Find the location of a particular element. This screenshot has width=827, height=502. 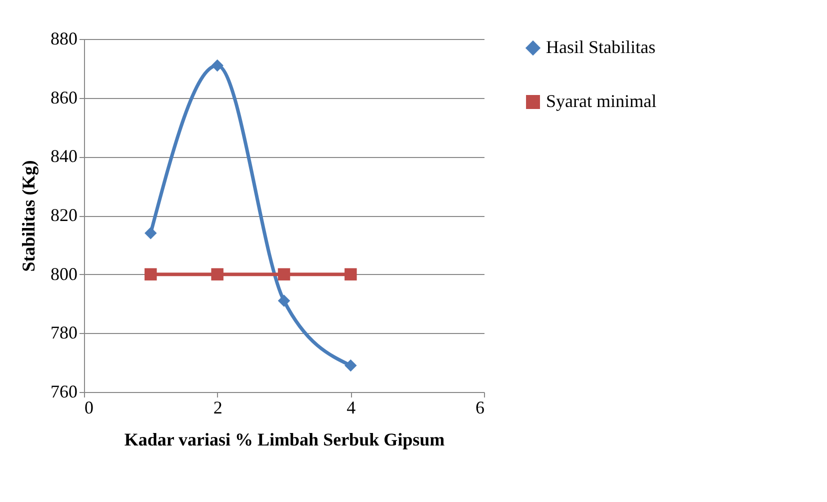

x-tick-label: 6 is located at coordinates (480, 408).